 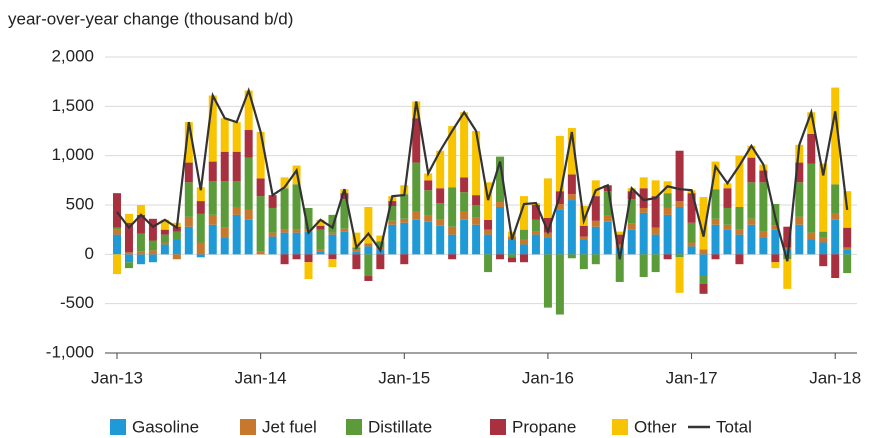 What do you see at coordinates (72, 55) in the screenshot?
I see `y-tick-label: 2,000` at bounding box center [72, 55].